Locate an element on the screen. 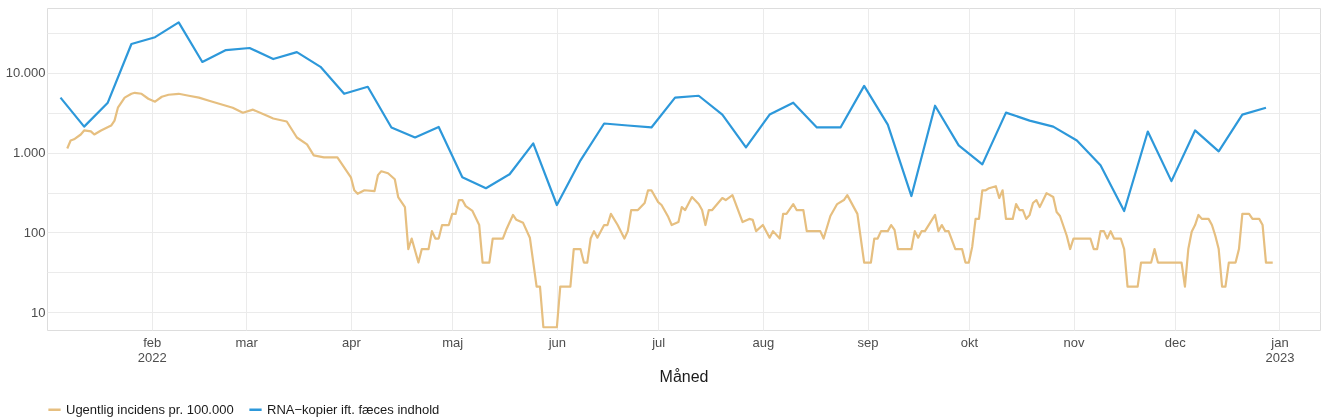  x-tick-label: okt is located at coordinates (969, 342).